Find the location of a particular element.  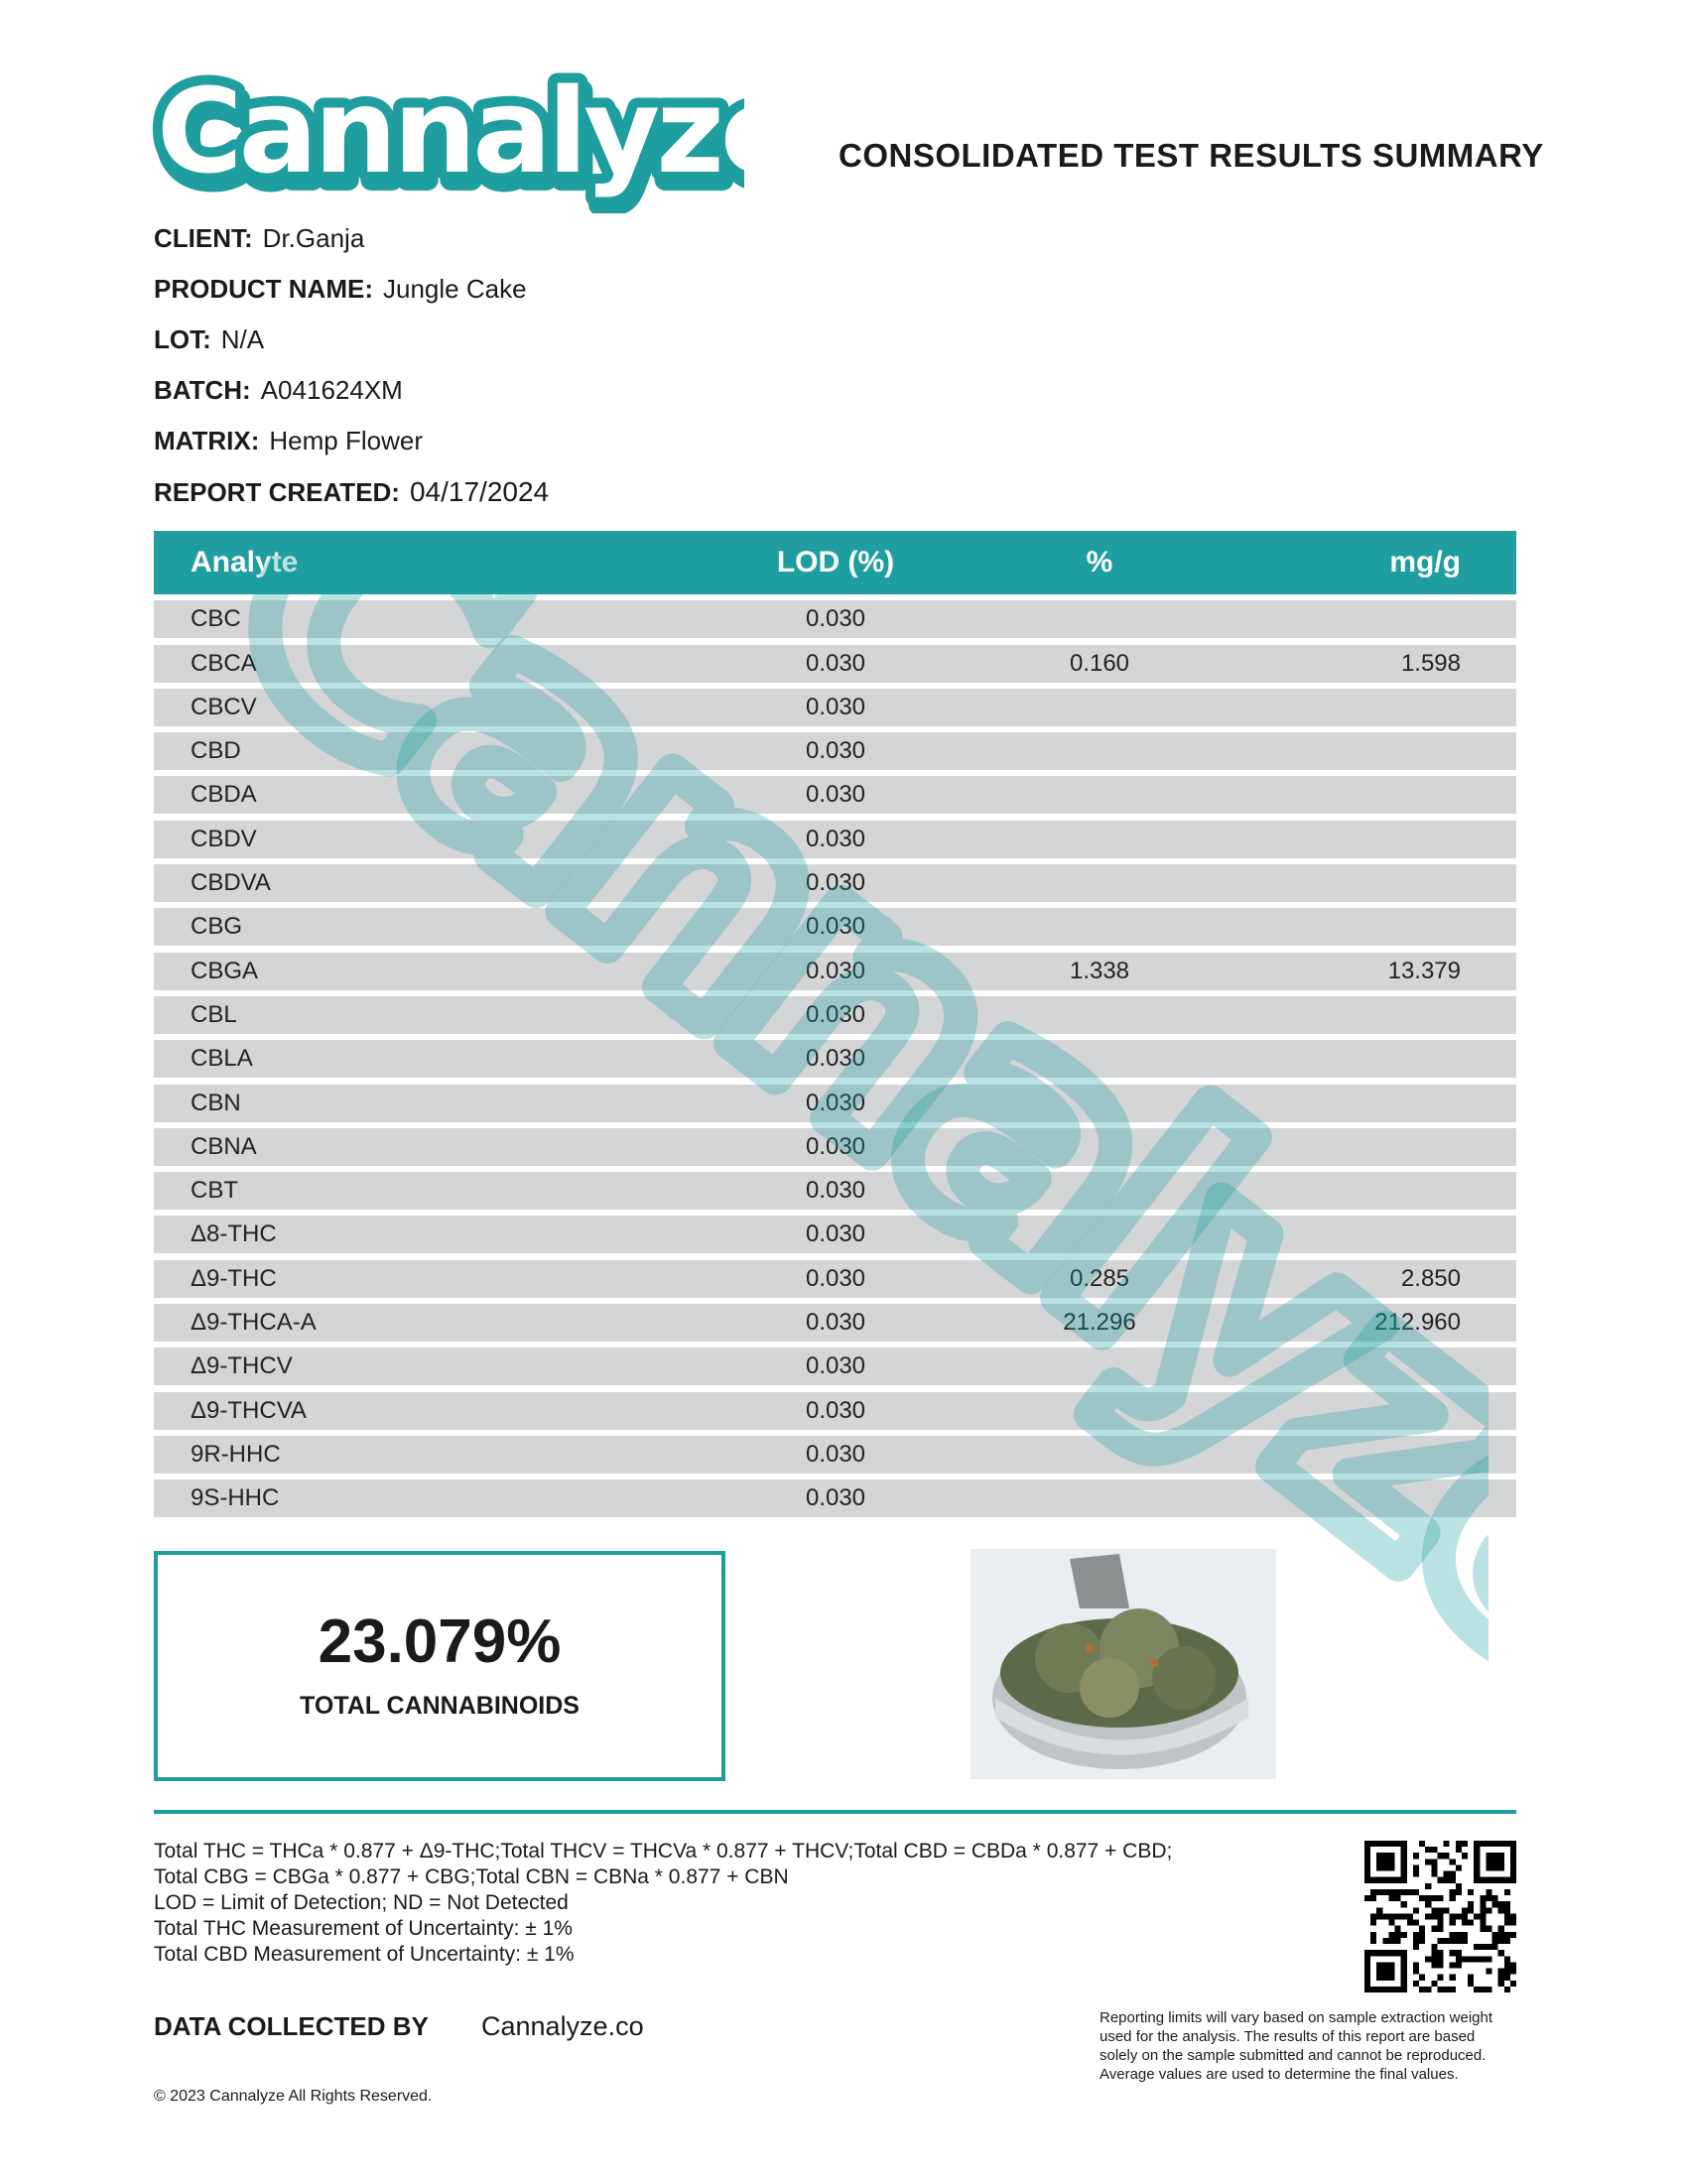

mg-per-g-cell: 13.379 is located at coordinates (1424, 970).